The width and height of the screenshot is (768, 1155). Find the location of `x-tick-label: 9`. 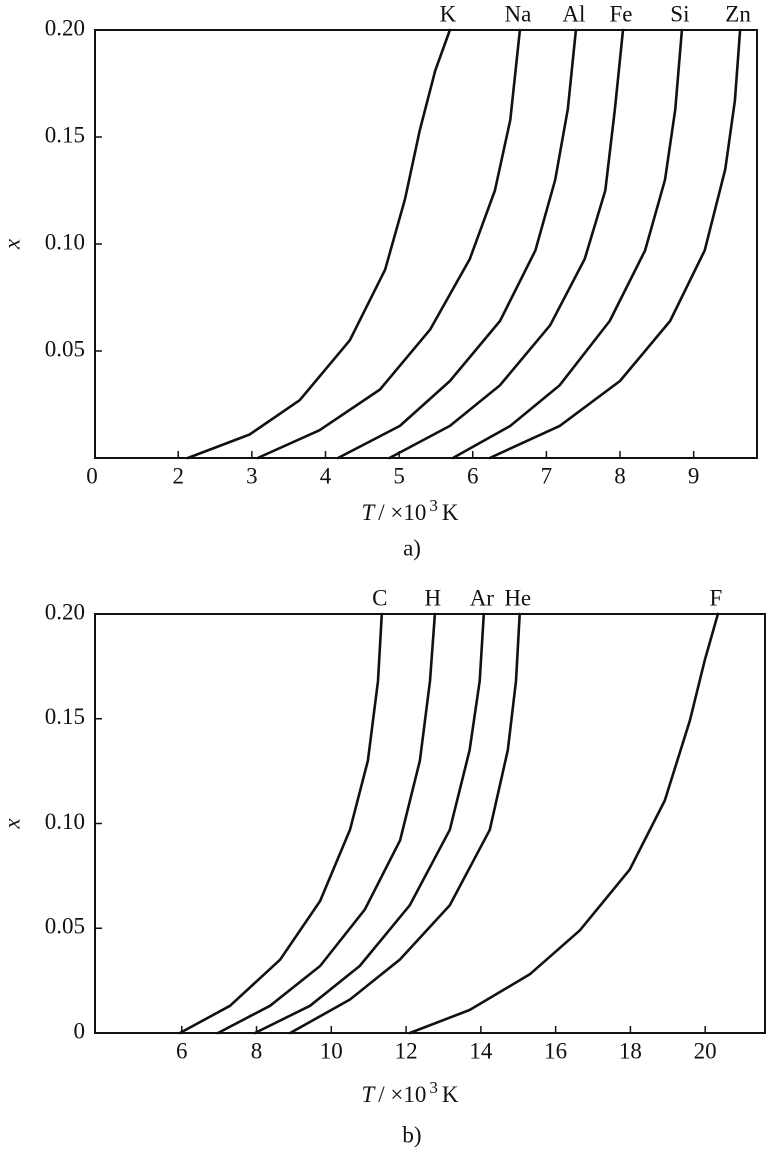

x-tick-label: 9 is located at coordinates (694, 475).